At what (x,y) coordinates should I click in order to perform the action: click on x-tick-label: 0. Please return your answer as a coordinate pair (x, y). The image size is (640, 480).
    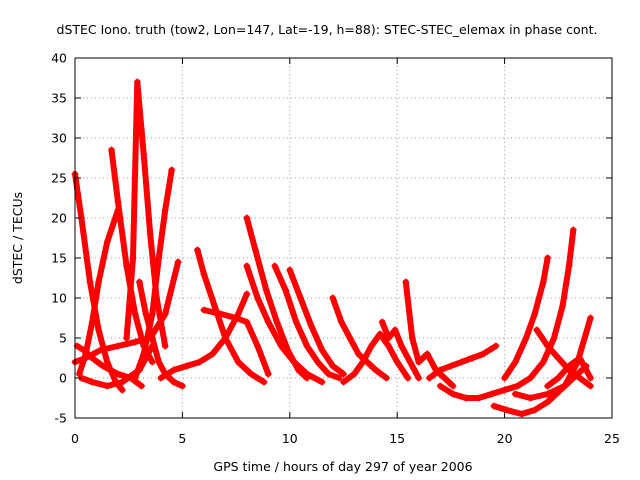
    Looking at the image, I should click on (75, 438).